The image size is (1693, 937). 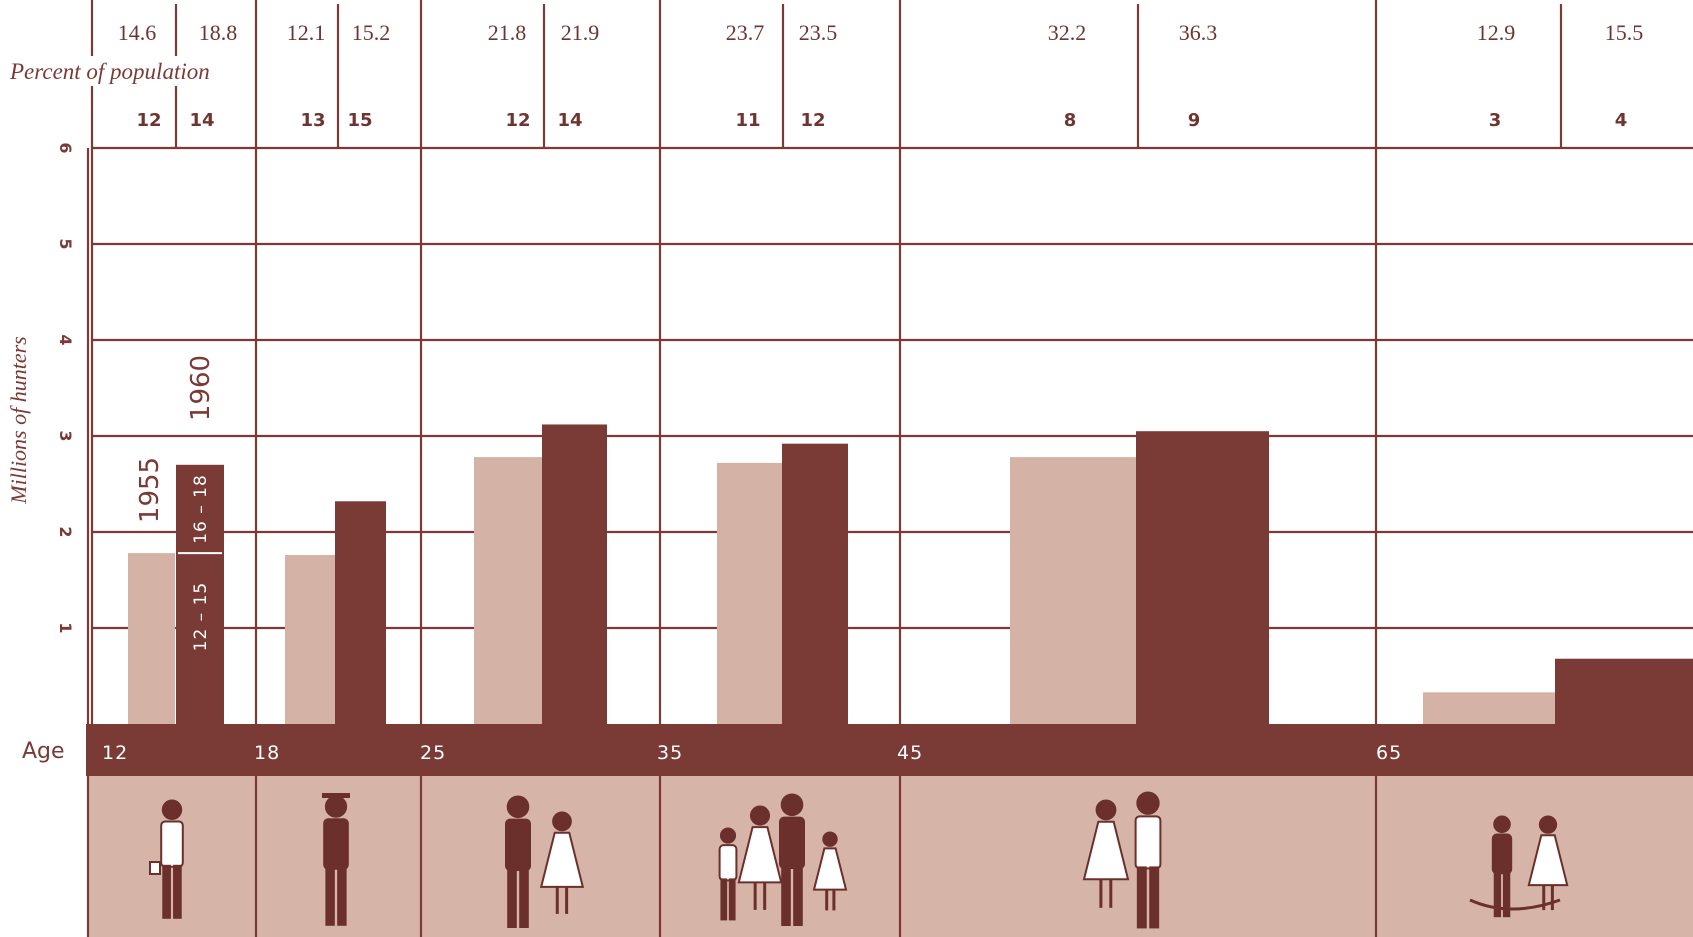 I want to click on rank-1960: 4, so click(x=1621, y=120).